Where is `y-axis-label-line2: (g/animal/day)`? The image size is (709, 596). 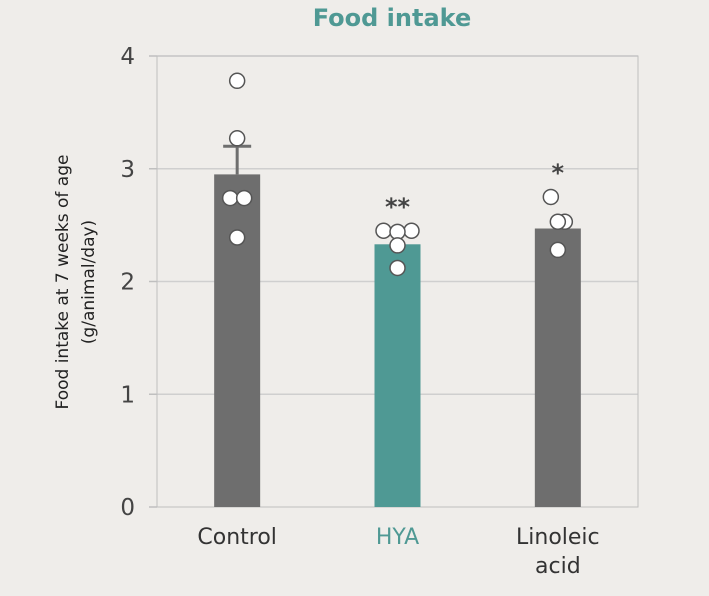 y-axis-label-line2: (g/animal/day) is located at coordinates (89, 282).